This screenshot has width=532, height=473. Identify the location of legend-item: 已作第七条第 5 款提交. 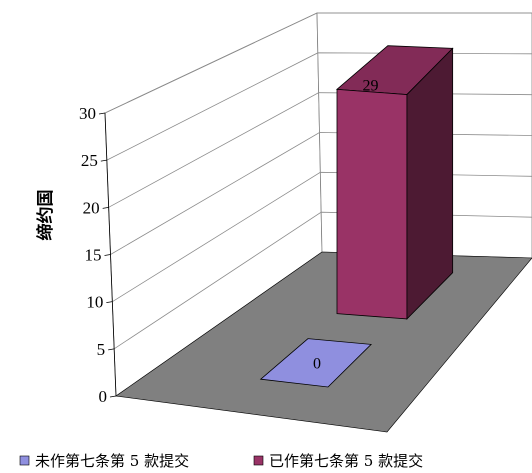
(338, 461).